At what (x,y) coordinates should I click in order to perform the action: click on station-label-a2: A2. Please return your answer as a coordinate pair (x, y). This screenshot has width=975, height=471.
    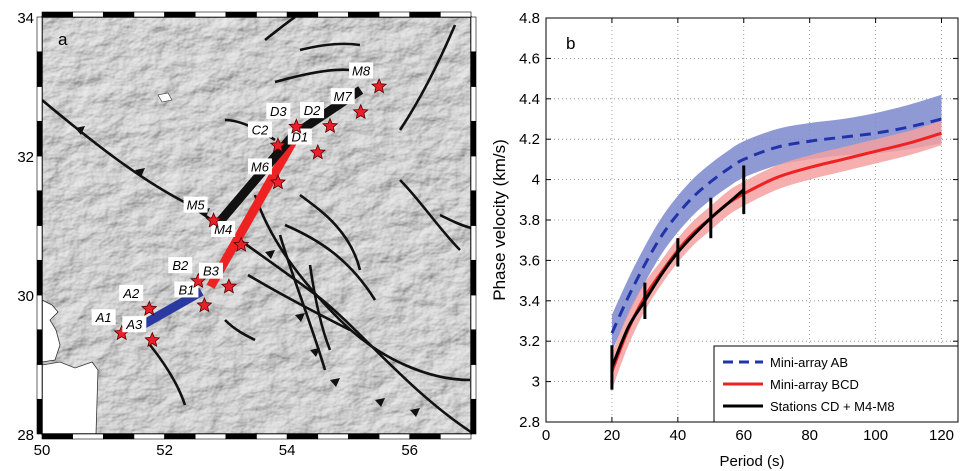
    Looking at the image, I should click on (131, 293).